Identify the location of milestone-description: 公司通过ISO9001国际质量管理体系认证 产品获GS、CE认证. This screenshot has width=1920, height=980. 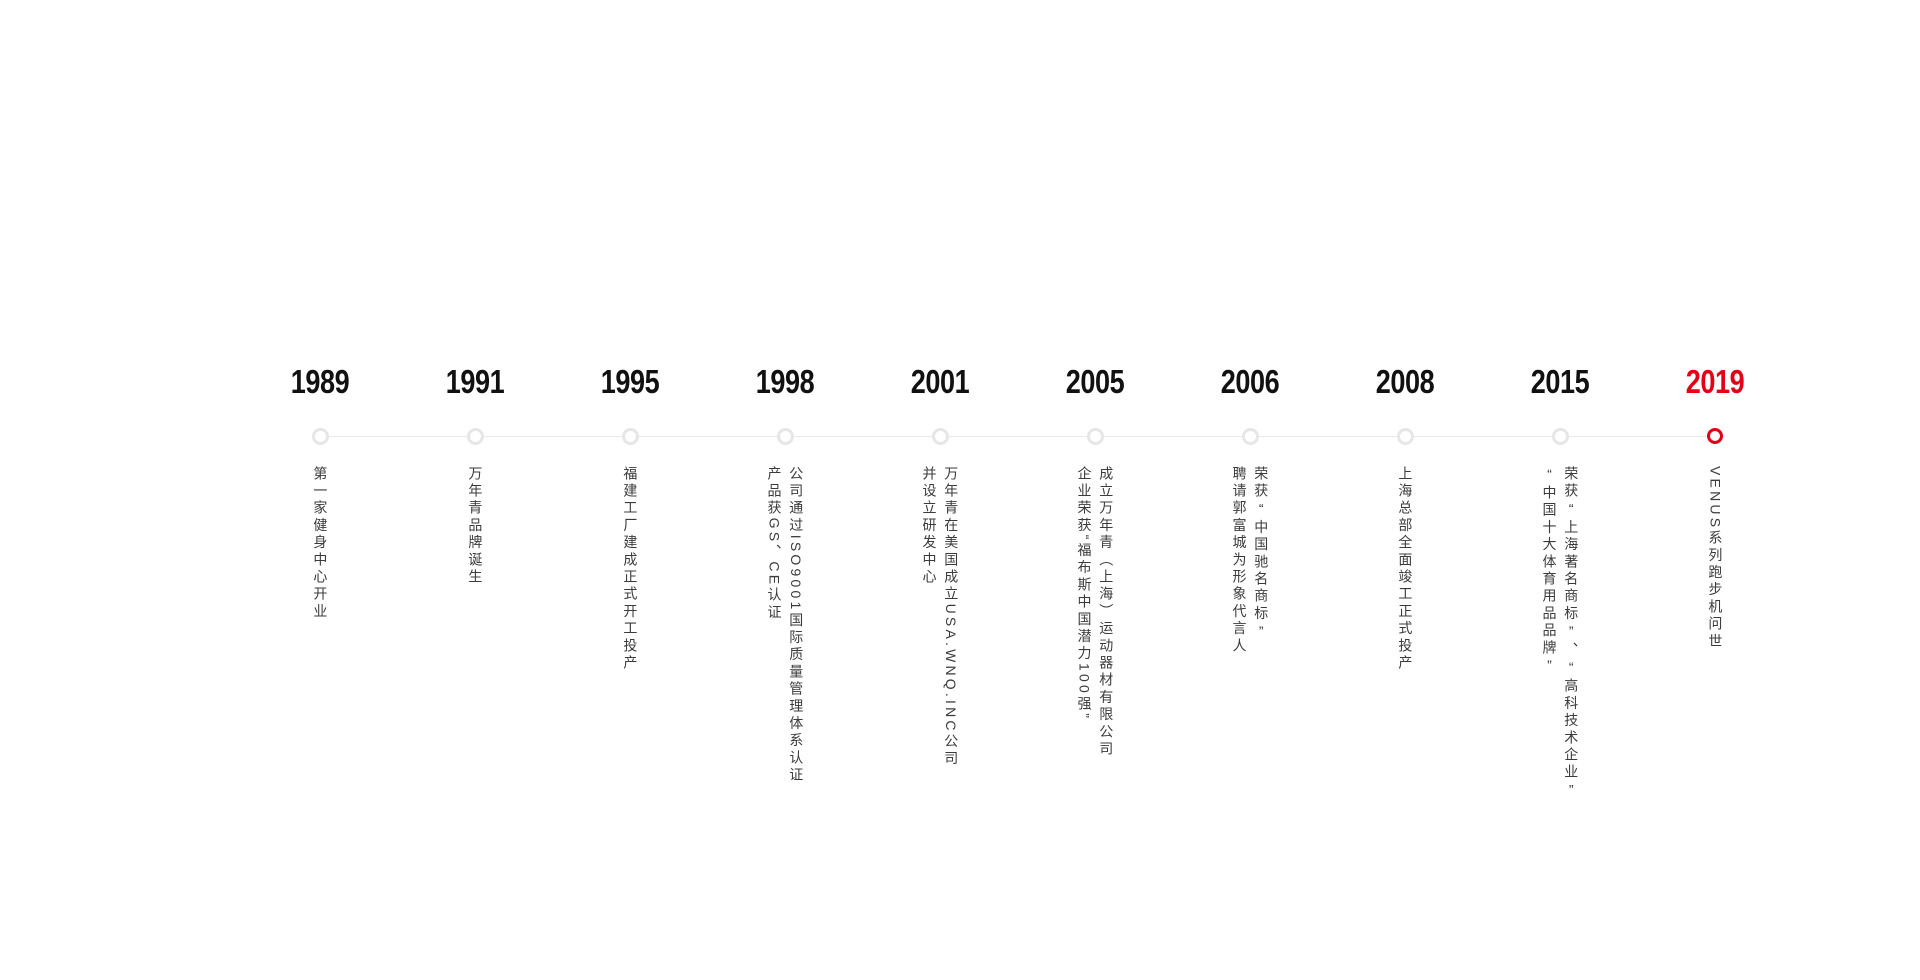
(785, 625).